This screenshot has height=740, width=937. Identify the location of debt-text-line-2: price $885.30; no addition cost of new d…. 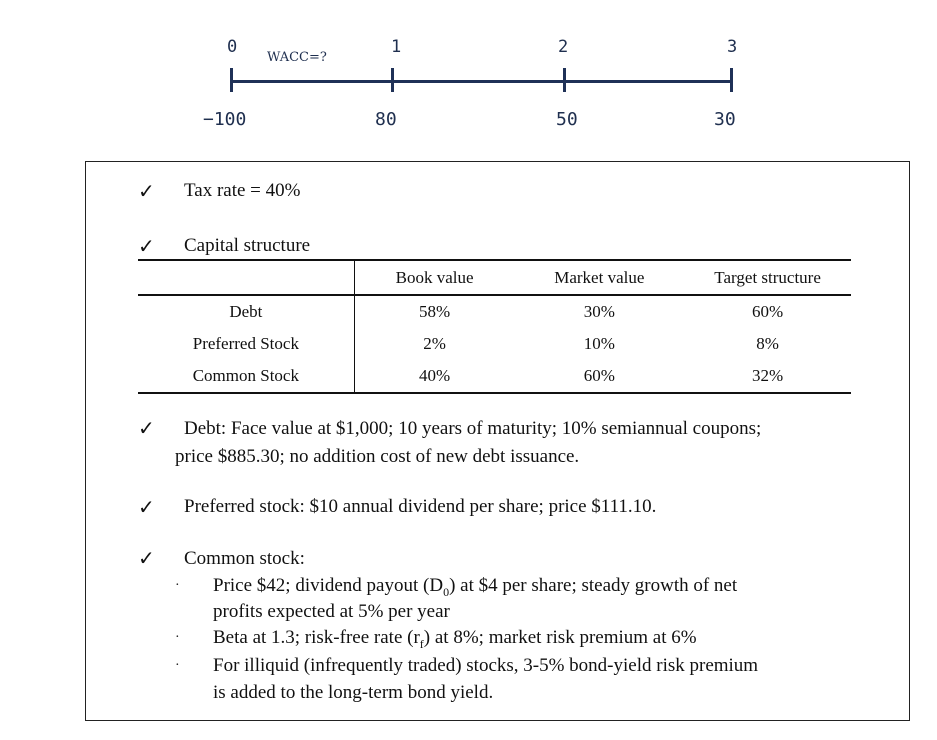
(377, 456).